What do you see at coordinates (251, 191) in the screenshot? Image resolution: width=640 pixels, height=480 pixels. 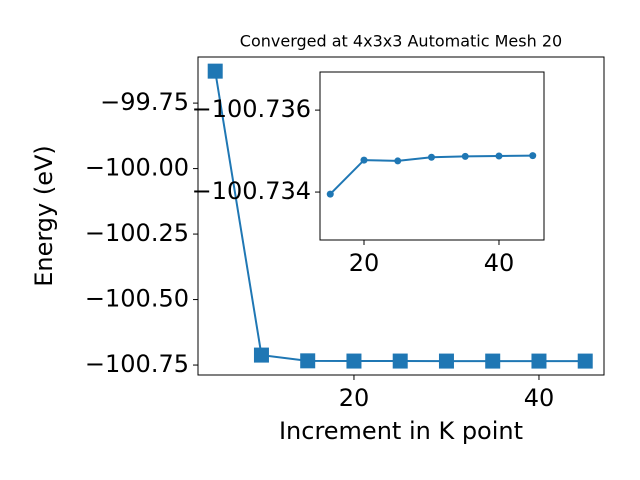 I see `y-tick-label: −100.734` at bounding box center [251, 191].